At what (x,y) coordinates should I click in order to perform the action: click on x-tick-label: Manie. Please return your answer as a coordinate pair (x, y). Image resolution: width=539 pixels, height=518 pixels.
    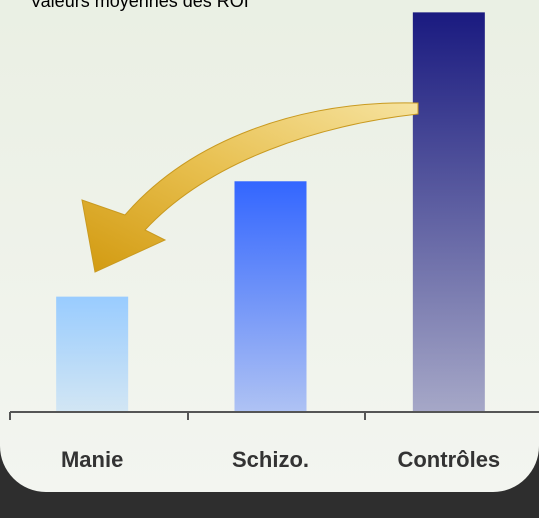
    Looking at the image, I should click on (92, 459).